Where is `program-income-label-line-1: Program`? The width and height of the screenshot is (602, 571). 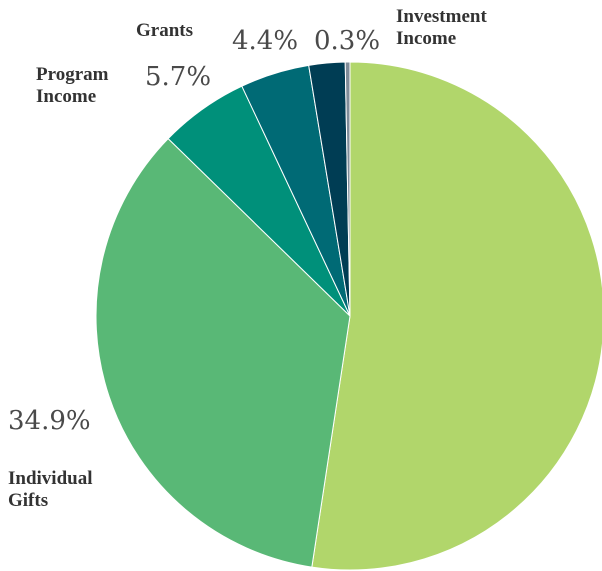 program-income-label-line-1: Program is located at coordinates (72, 74).